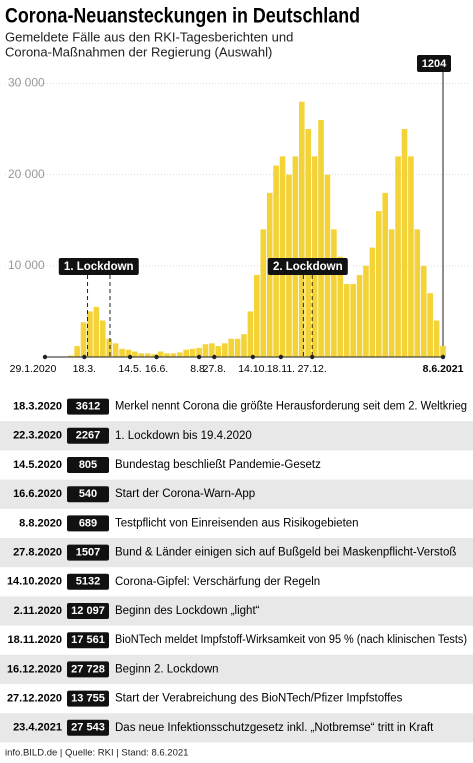 This screenshot has width=473, height=763. Describe the element at coordinates (33, 369) in the screenshot. I see `x-tick-label: 29.1.2020` at that location.